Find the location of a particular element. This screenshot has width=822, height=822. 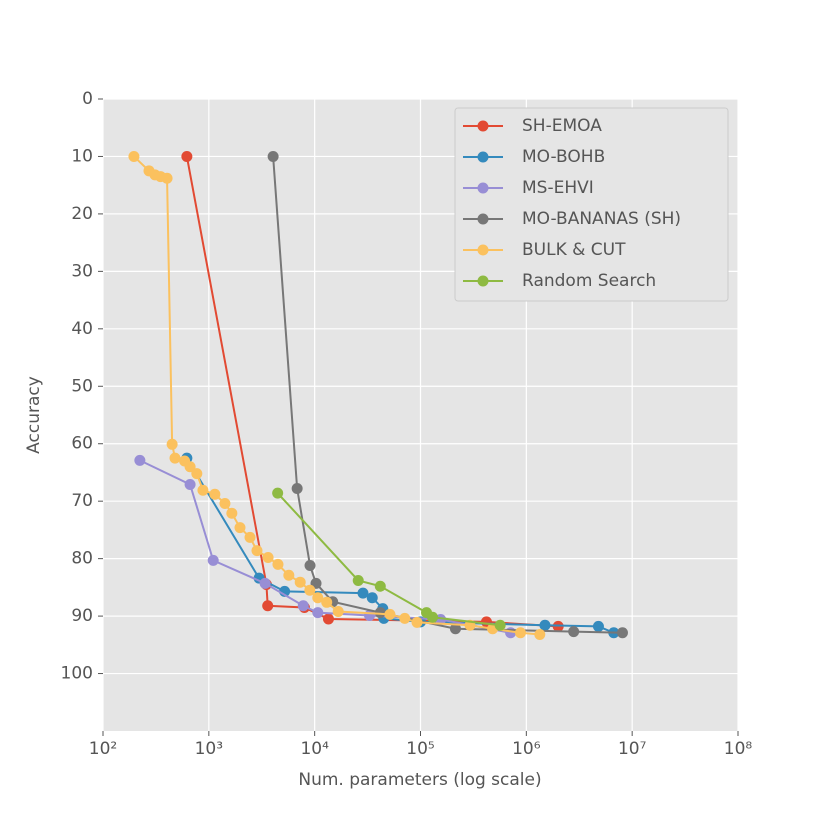

x-tick-label: 10⁴ is located at coordinates (314, 749).